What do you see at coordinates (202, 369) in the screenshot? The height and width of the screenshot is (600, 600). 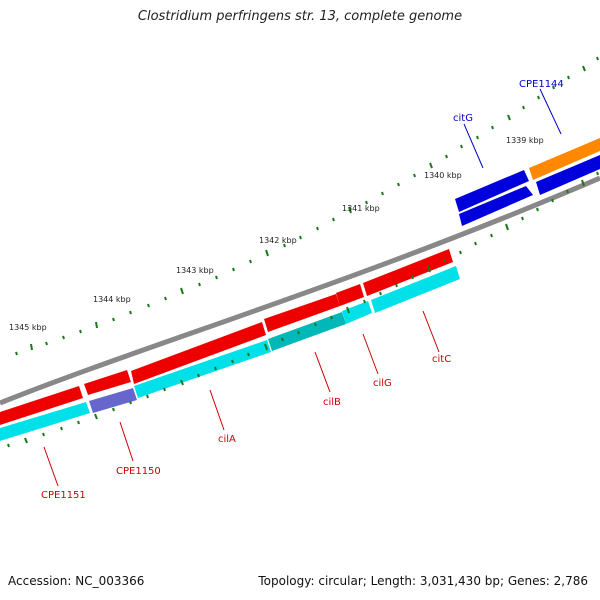 I see `feature-cilA-cyan` at bounding box center [202, 369].